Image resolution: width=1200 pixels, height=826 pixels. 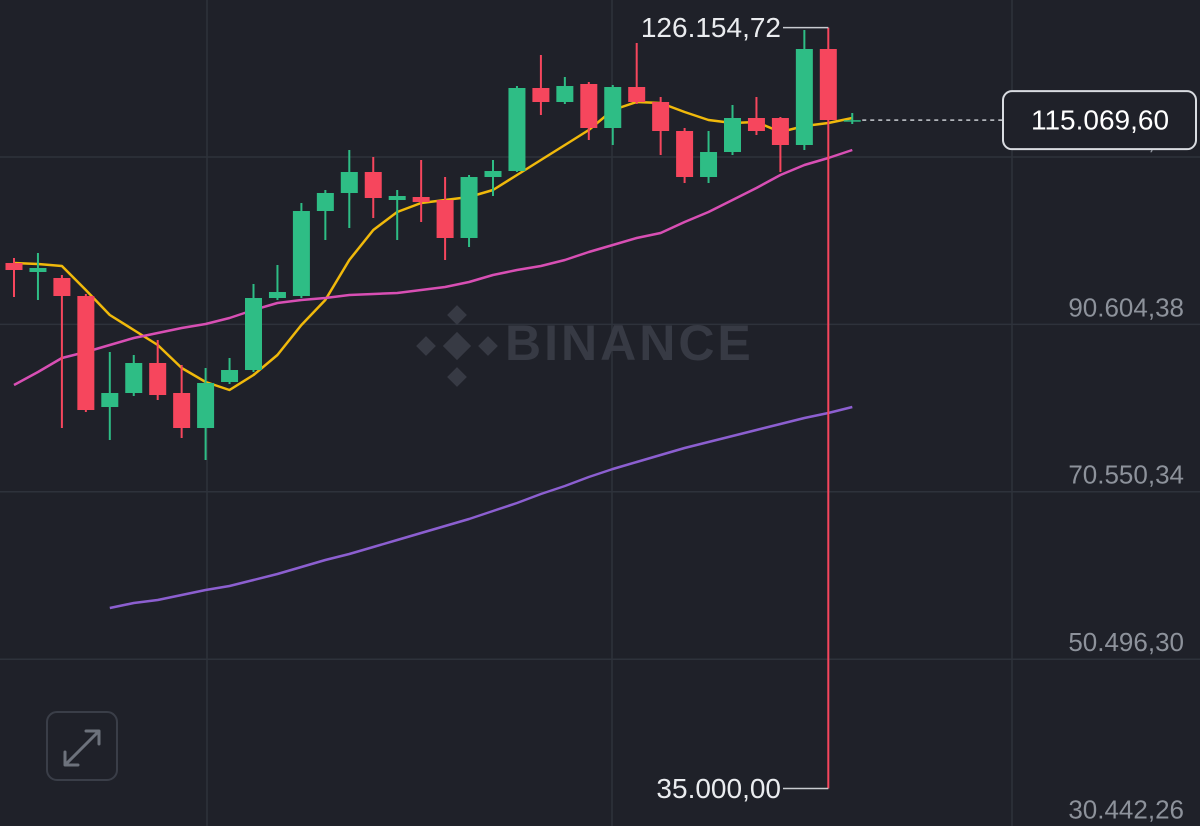 I want to click on expand-button, so click(x=82, y=746).